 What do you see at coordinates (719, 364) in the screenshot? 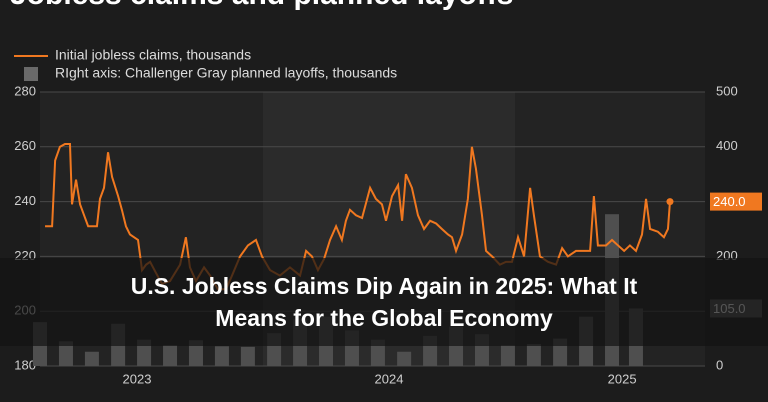
I see `y2-tick-label: 0` at bounding box center [719, 364].